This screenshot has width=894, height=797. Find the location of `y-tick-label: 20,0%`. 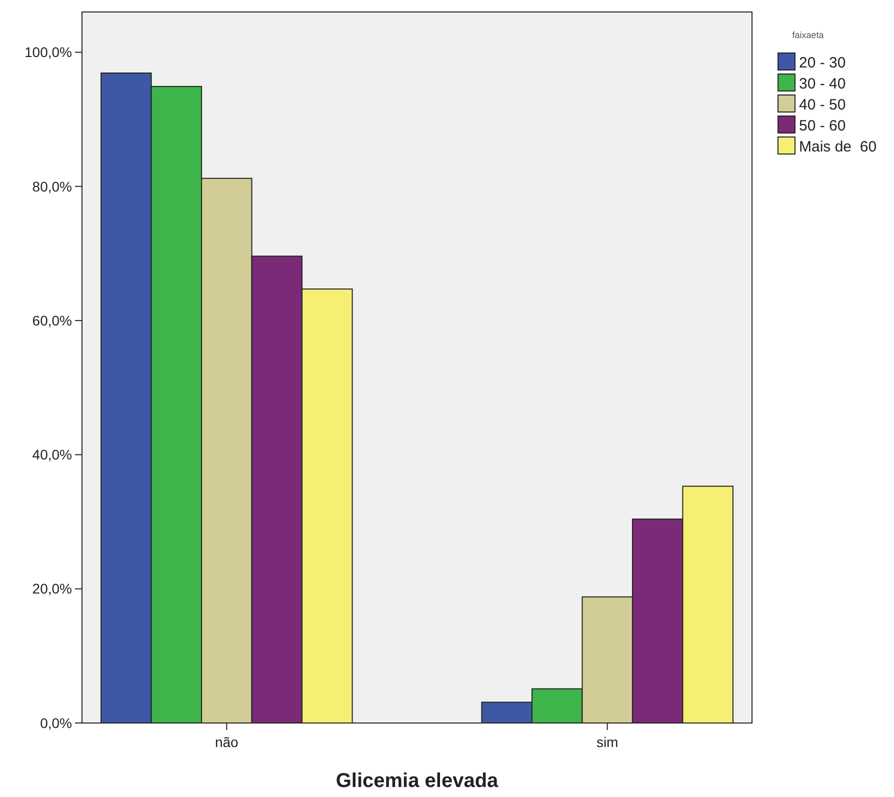

y-tick-label: 20,0% is located at coordinates (52, 588).